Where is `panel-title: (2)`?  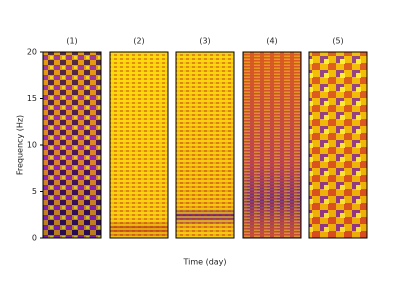 panel-title: (2) is located at coordinates (138, 41).